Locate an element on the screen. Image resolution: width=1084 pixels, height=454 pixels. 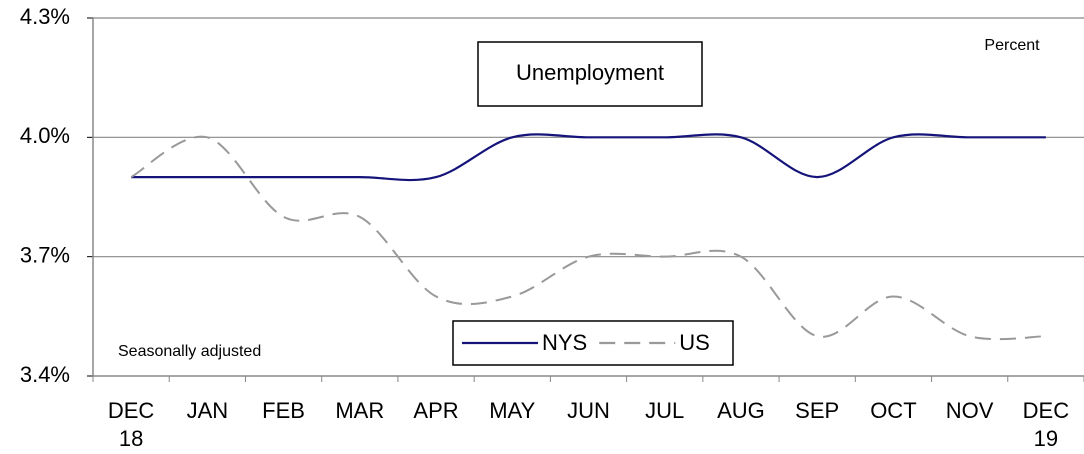
y-tick-label: 4.3% is located at coordinates (45, 16).